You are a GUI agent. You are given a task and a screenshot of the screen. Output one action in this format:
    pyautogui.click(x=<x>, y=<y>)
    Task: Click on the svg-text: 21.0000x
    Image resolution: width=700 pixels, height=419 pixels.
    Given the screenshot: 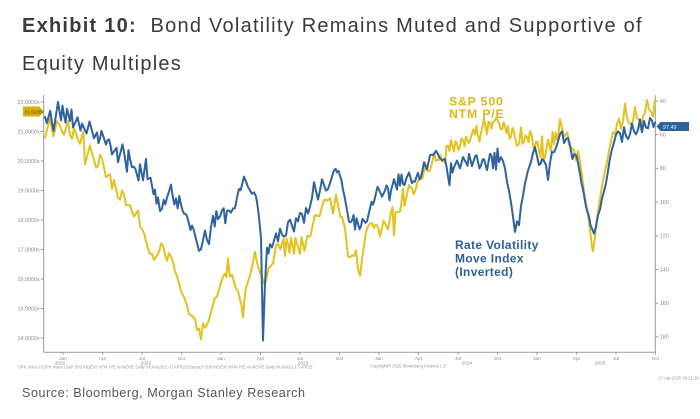 What is the action you would take?
    pyautogui.click(x=29, y=132)
    